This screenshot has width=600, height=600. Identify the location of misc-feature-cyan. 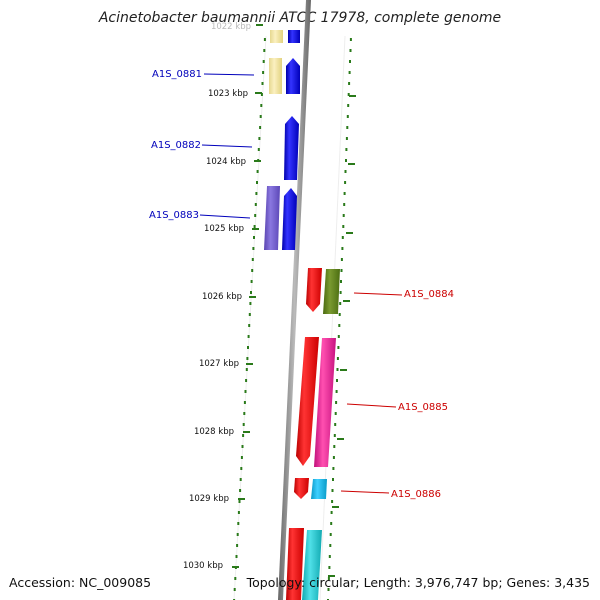
(319, 489).